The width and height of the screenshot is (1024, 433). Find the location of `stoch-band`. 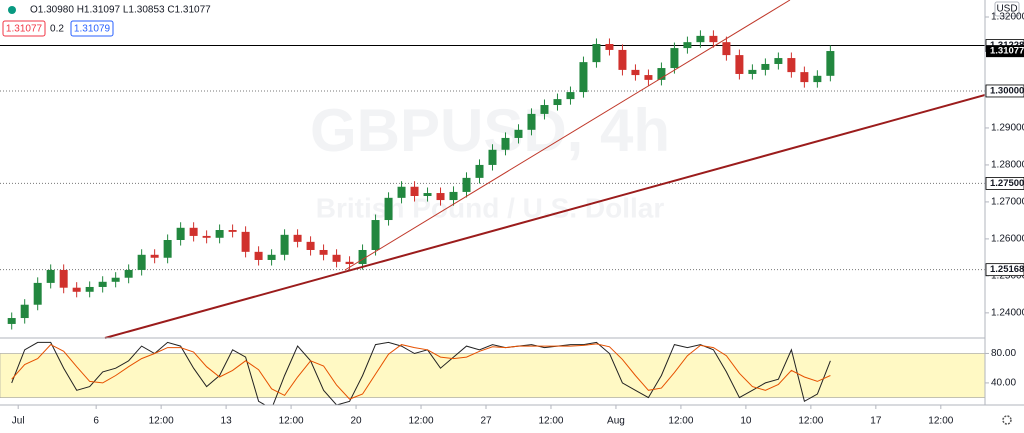

stoch-band is located at coordinates (492, 375).